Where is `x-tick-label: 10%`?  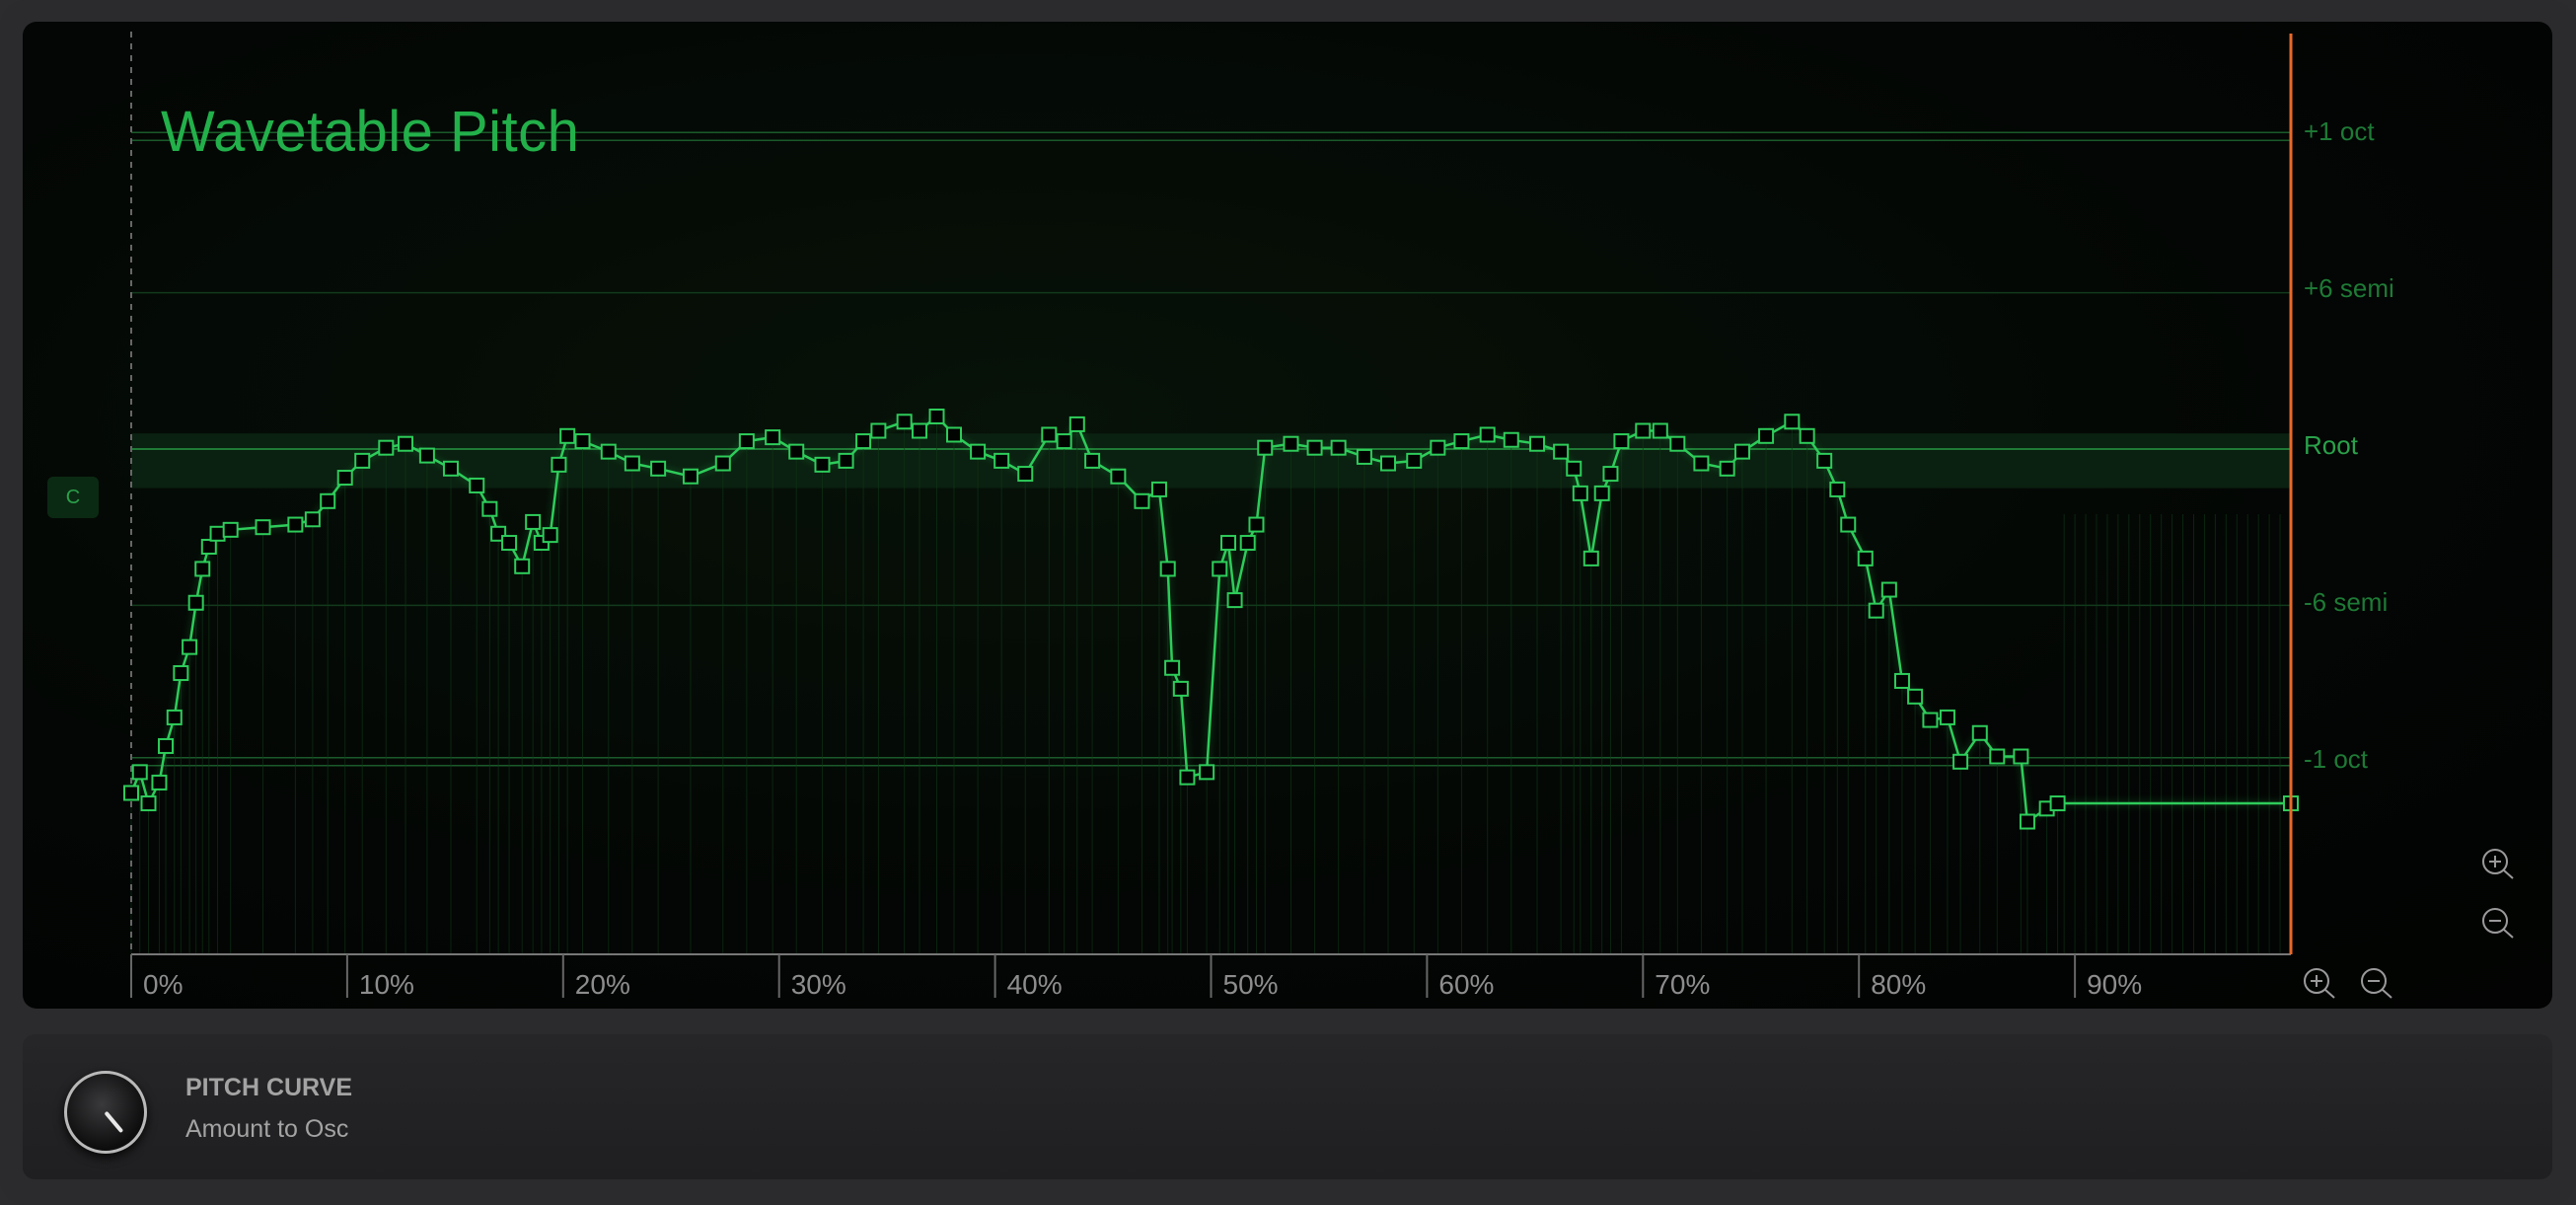
x-tick-label: 10% is located at coordinates (386, 984).